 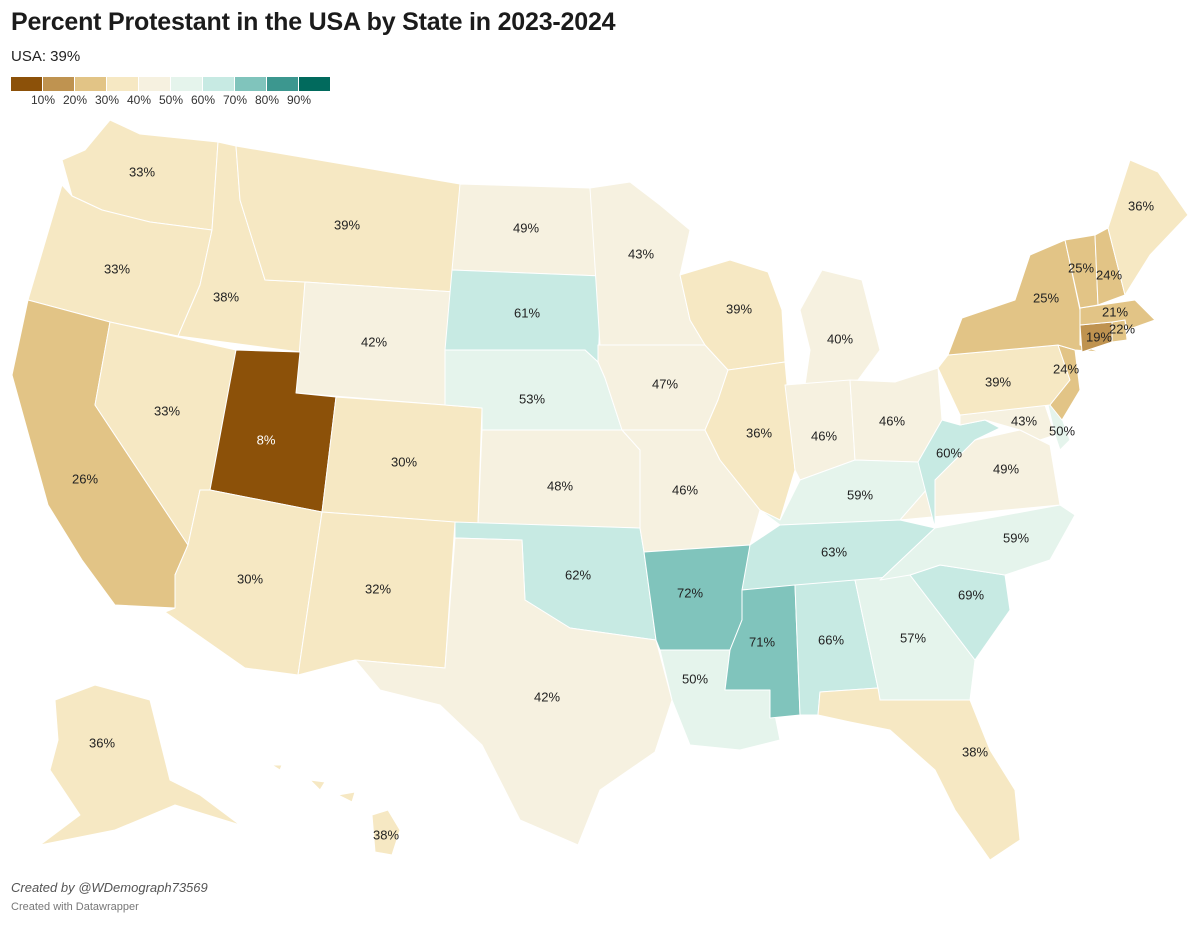 What do you see at coordinates (75, 100) in the screenshot?
I see `legend-label: 20%` at bounding box center [75, 100].